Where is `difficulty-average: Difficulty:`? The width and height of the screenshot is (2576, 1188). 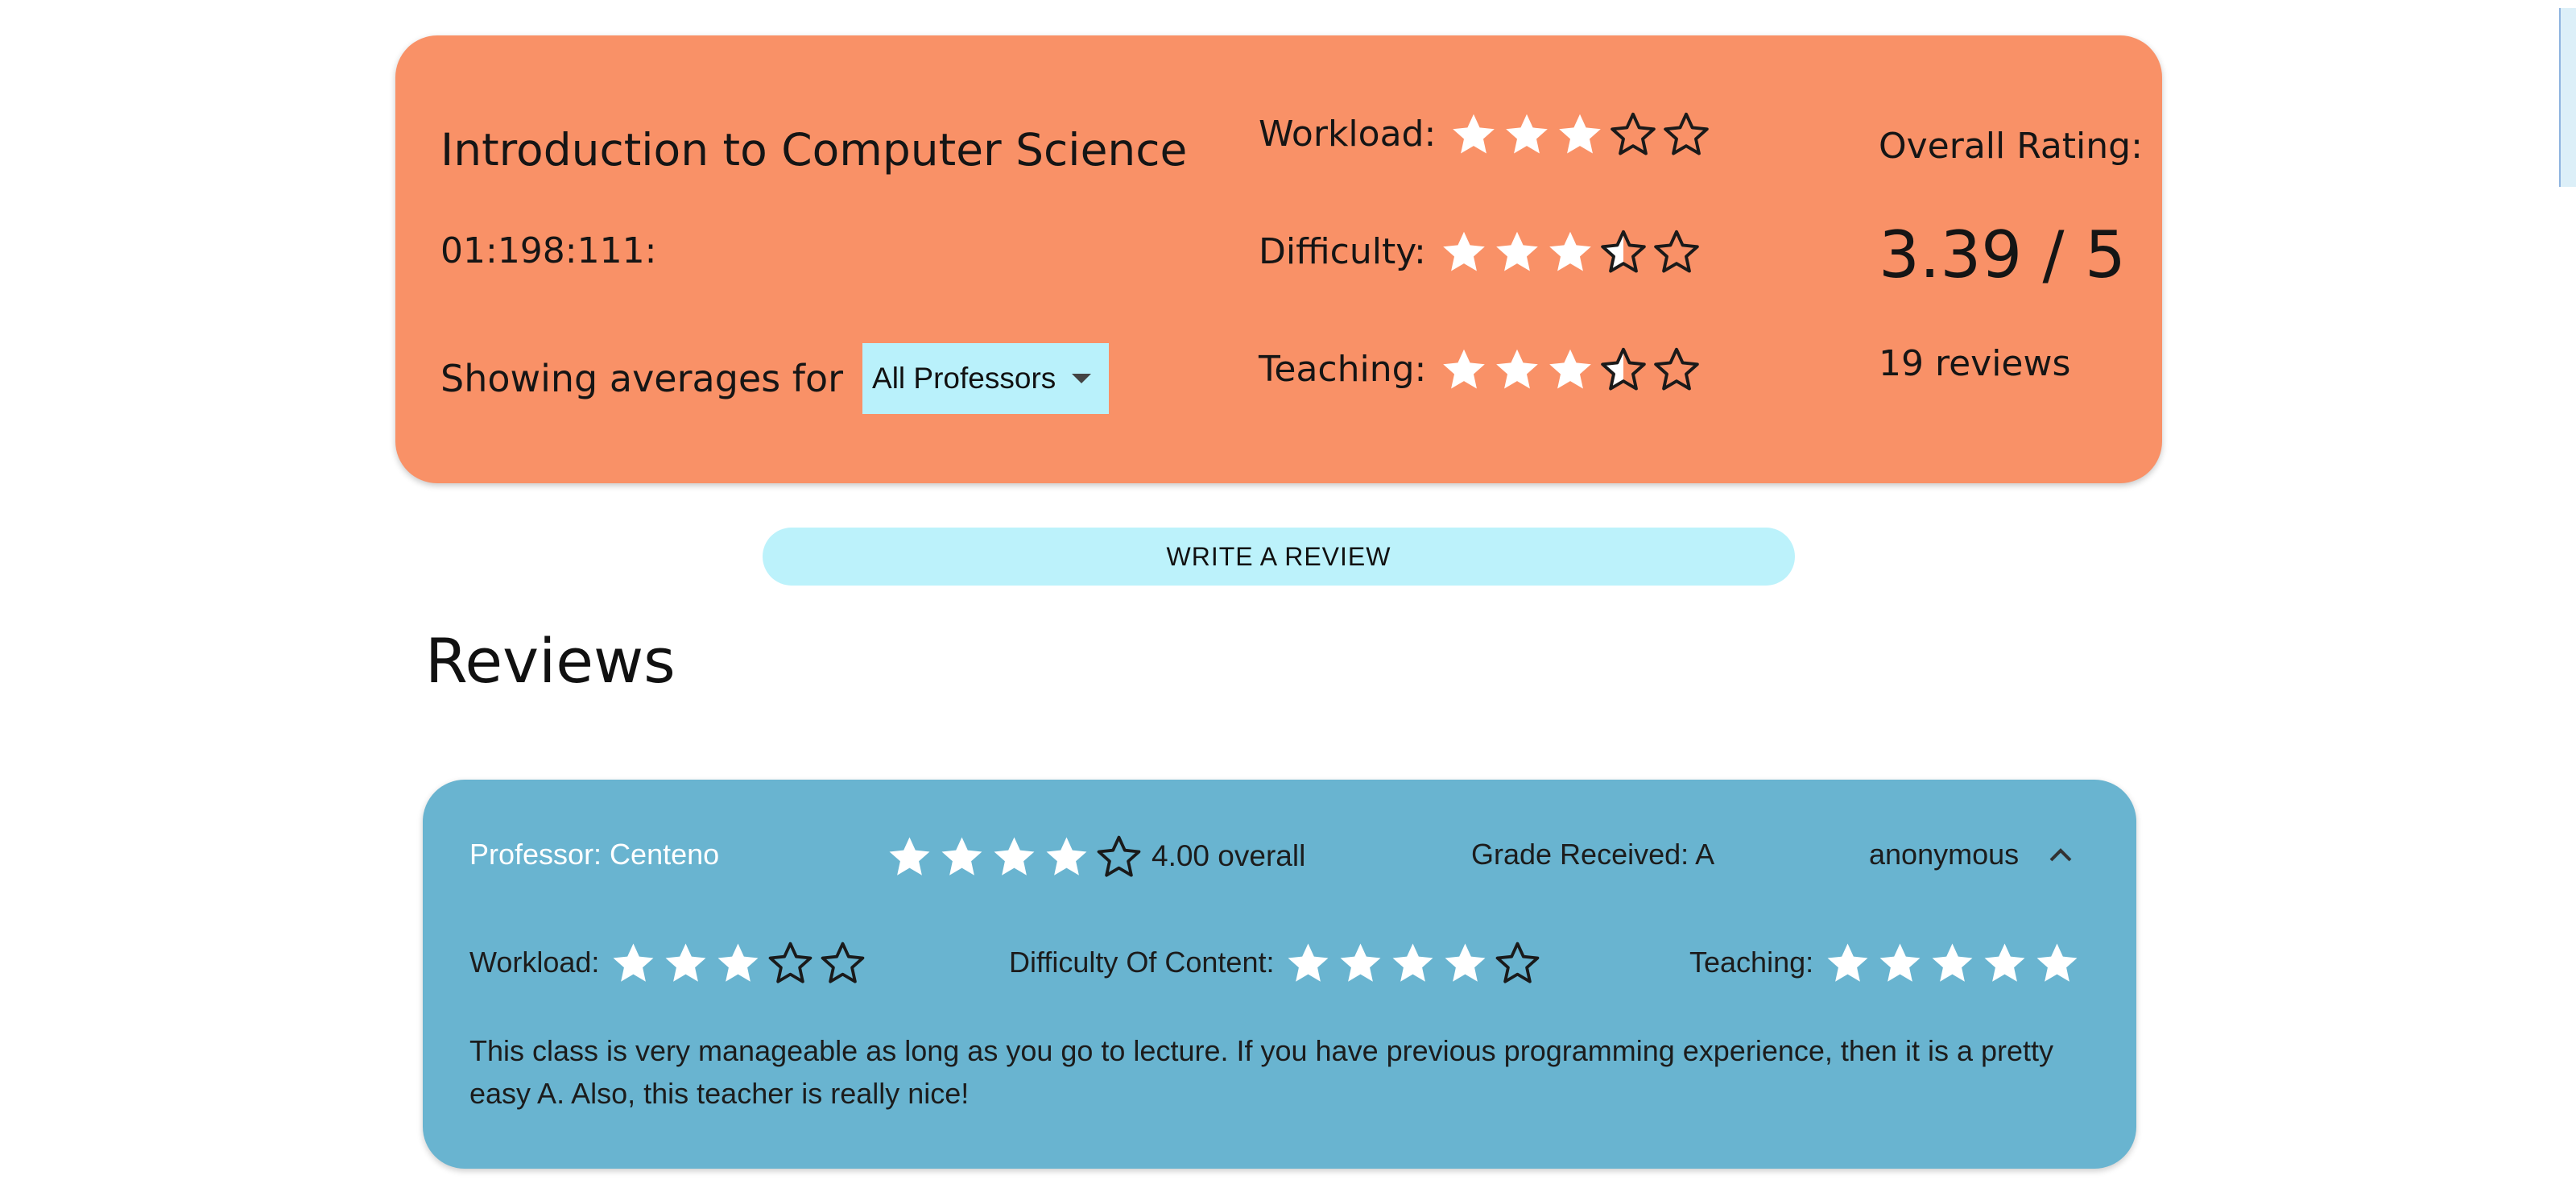 difficulty-average: Difficulty: is located at coordinates (1481, 251).